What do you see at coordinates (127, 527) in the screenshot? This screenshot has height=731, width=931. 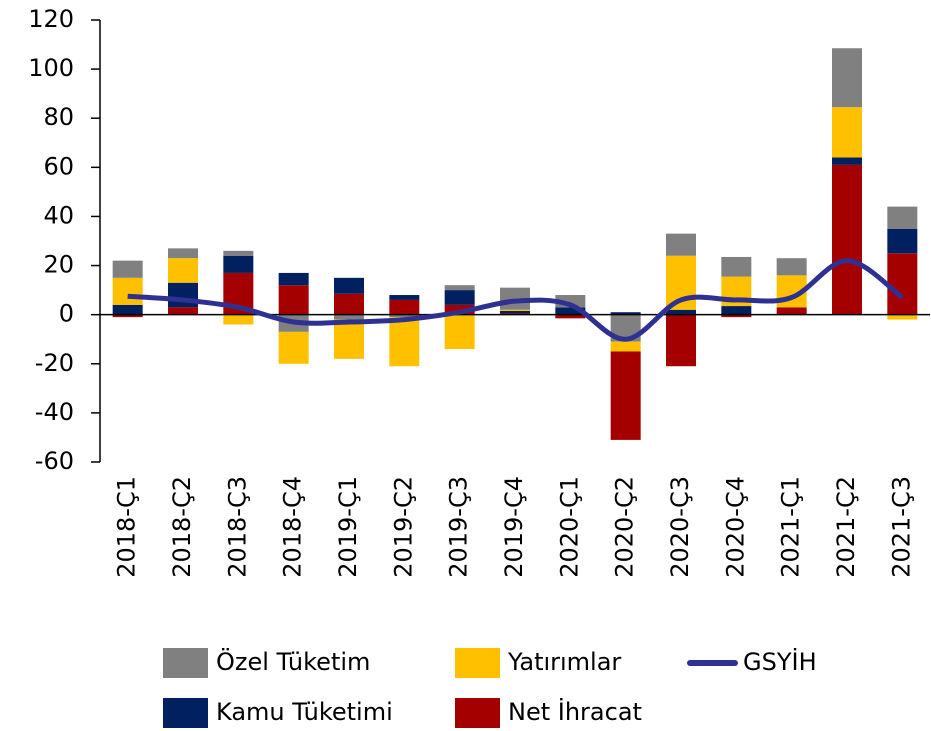 I see `x-tick-label: 2018-Ç1` at bounding box center [127, 527].